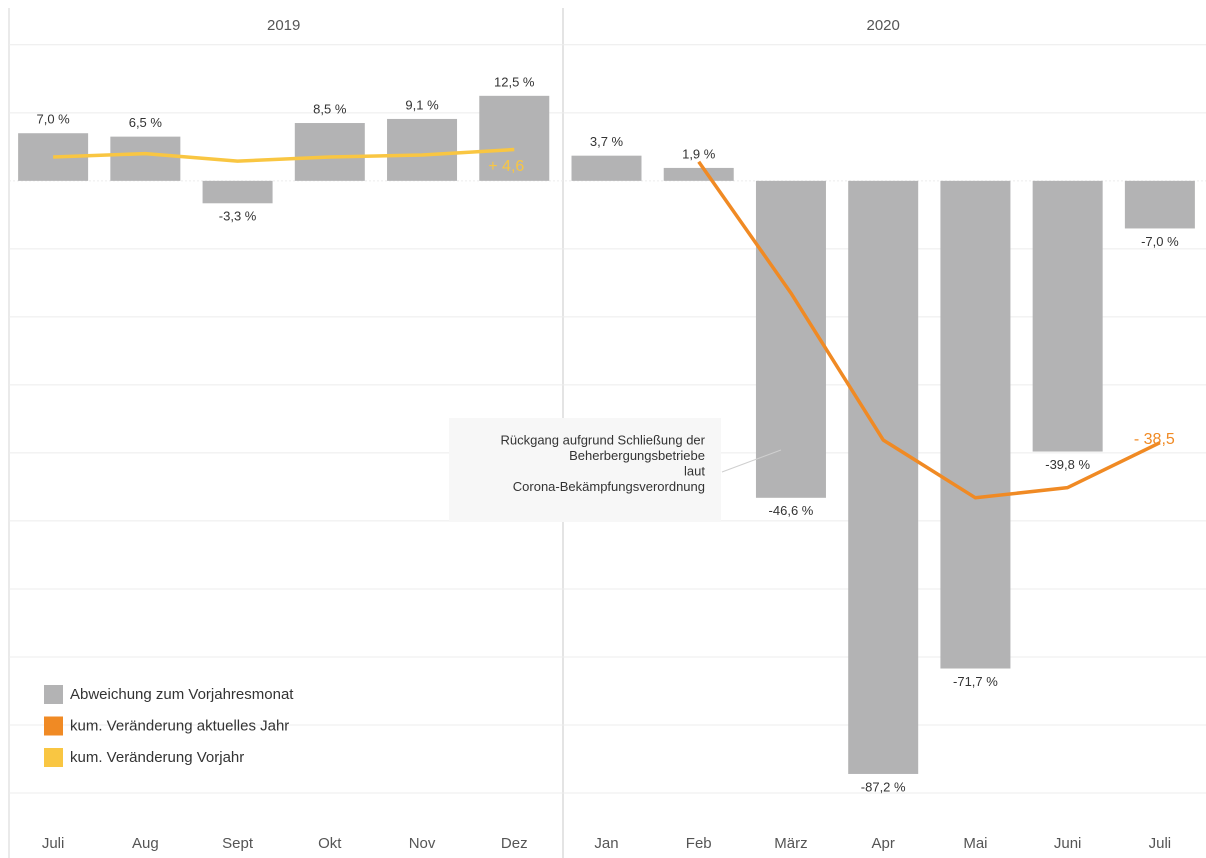 This screenshot has height=858, width=1206. I want to click on x-tick-label: Juni, so click(1068, 843).